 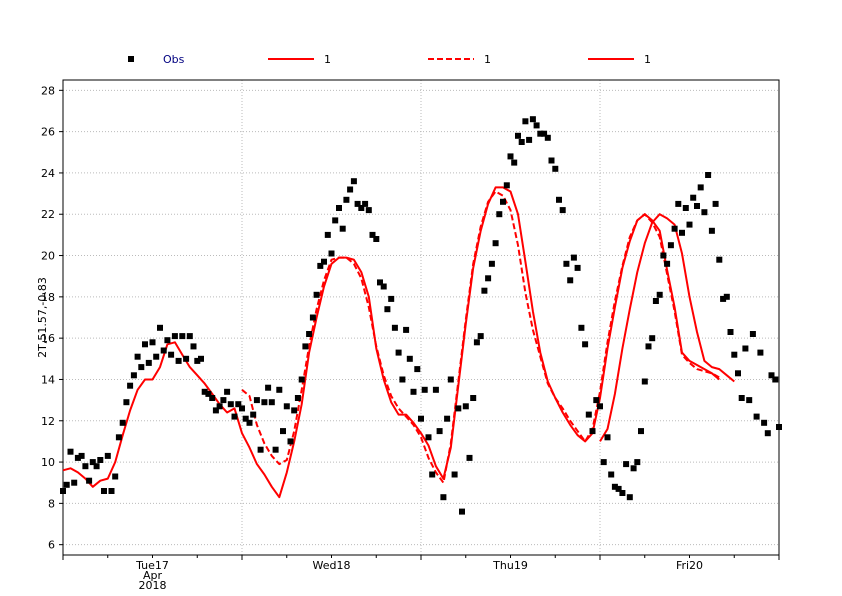 I want to click on legend-label: Obs, so click(x=174, y=59).